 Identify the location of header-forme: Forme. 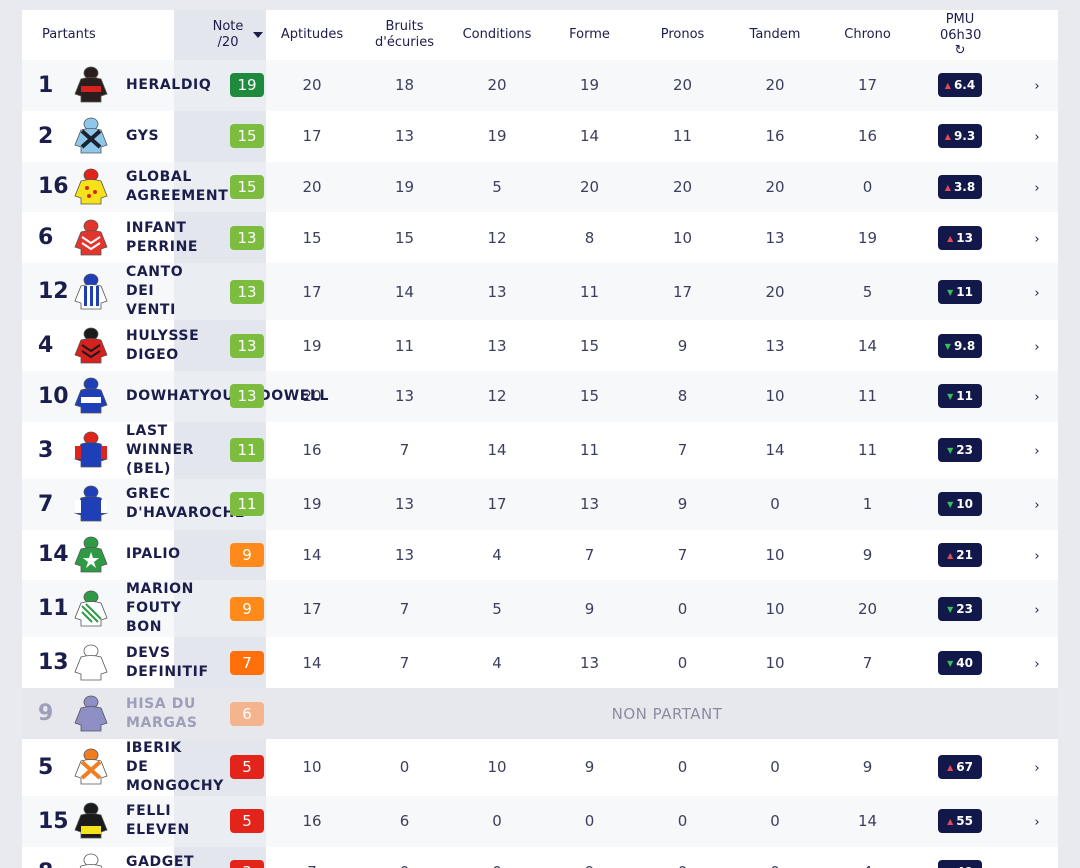
(589, 34).